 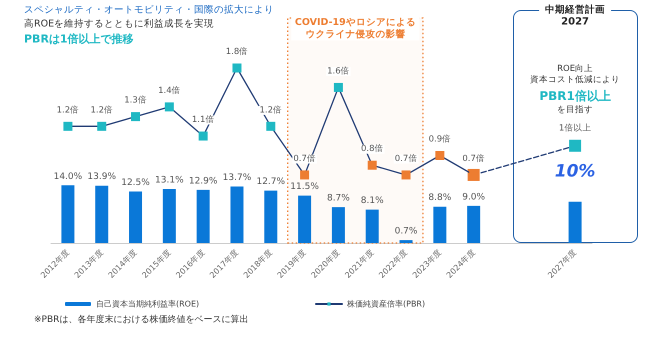 I want to click on data-label: 12.7%, so click(x=271, y=182).